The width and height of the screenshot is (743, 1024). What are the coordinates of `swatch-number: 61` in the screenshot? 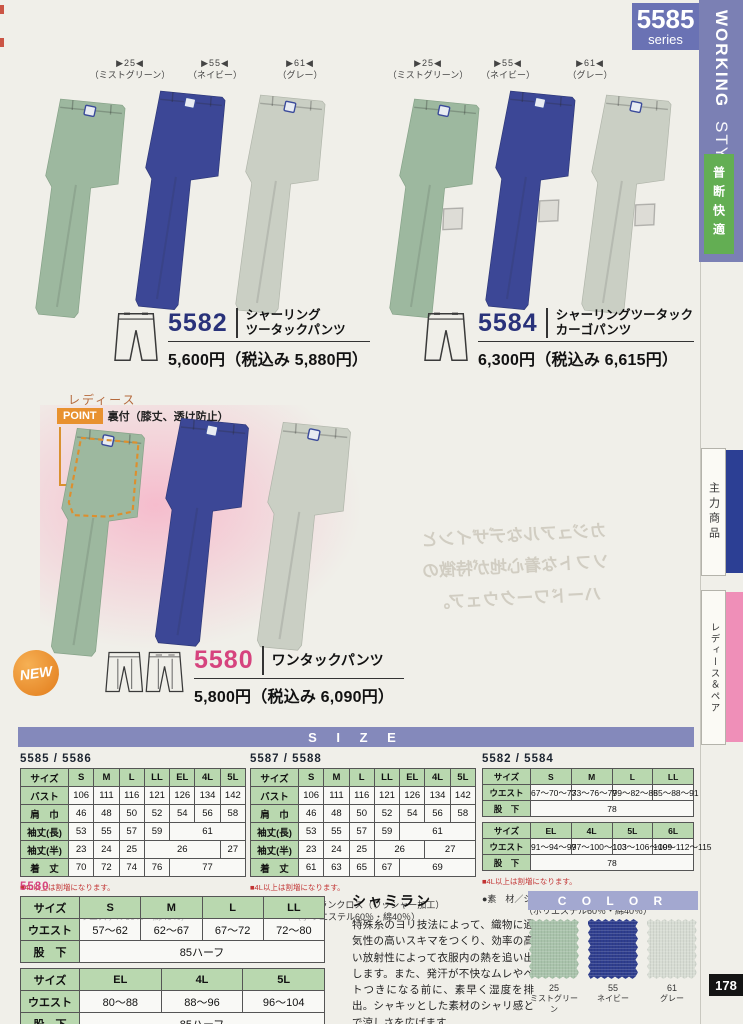 It's located at (671, 988).